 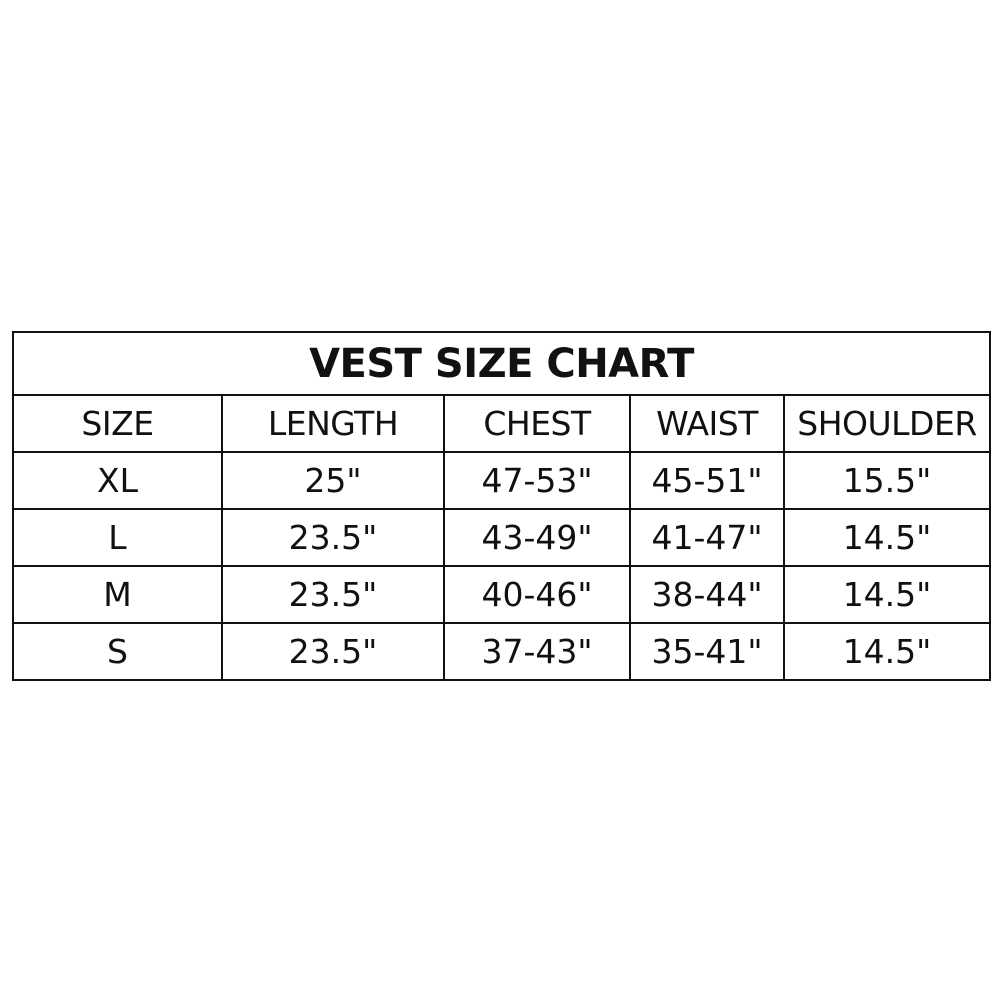 What do you see at coordinates (333, 423) in the screenshot?
I see `header-length: LENGTH` at bounding box center [333, 423].